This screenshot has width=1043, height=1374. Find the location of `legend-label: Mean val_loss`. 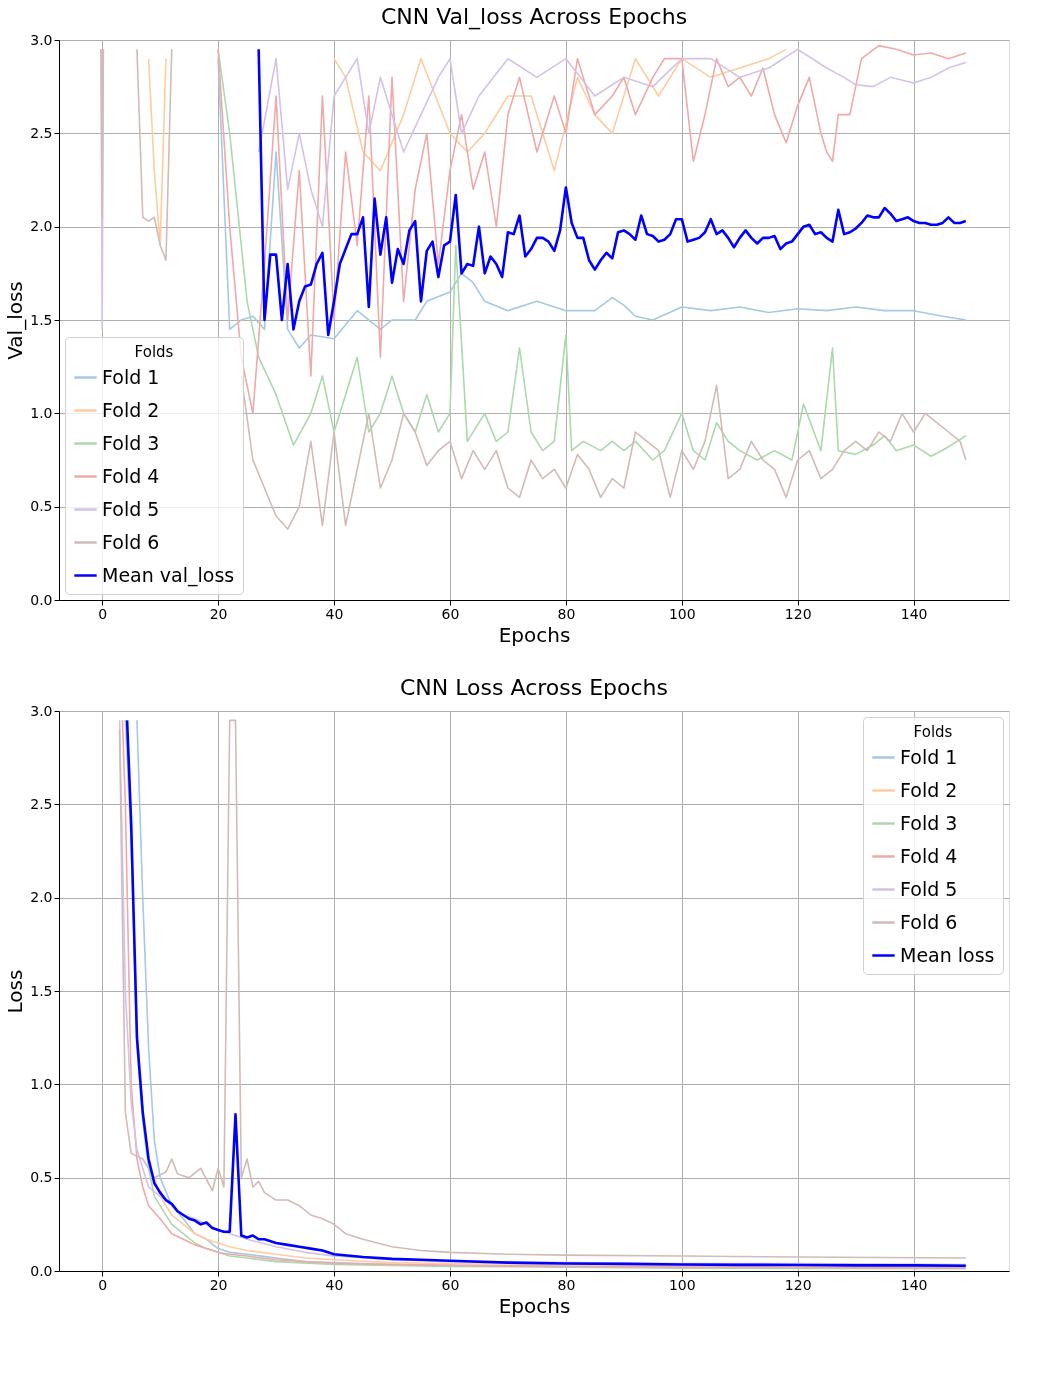

legend-label: Mean val_loss is located at coordinates (168, 575).